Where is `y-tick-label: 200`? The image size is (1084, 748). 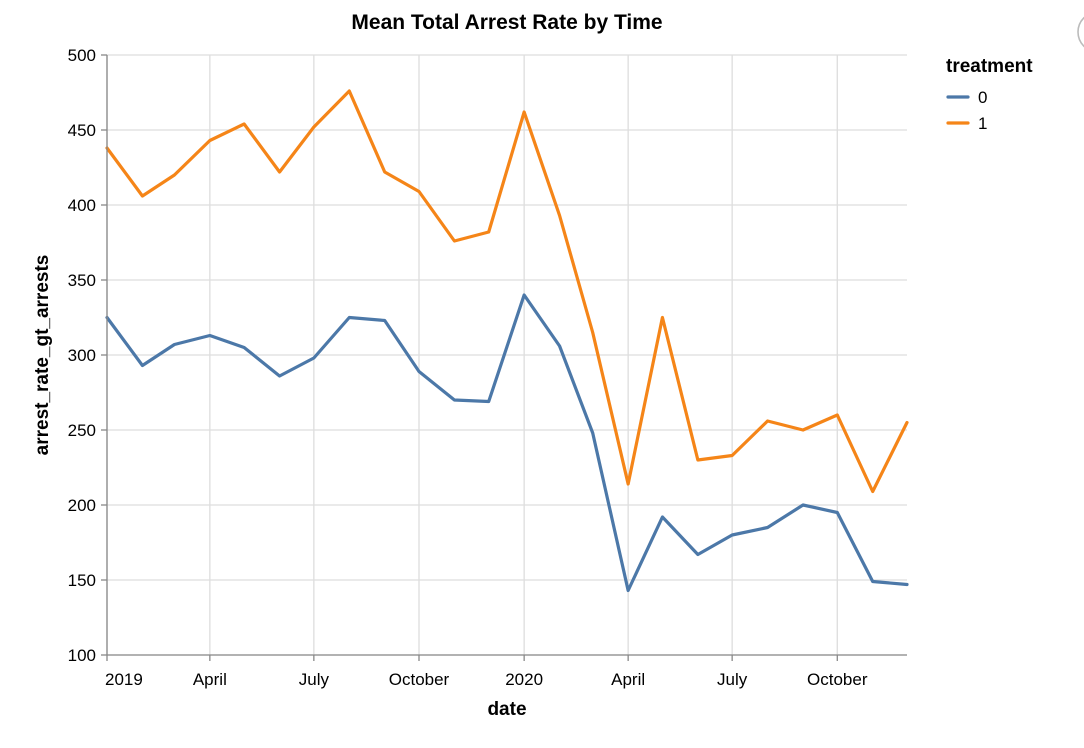
y-tick-label: 200 is located at coordinates (82, 505).